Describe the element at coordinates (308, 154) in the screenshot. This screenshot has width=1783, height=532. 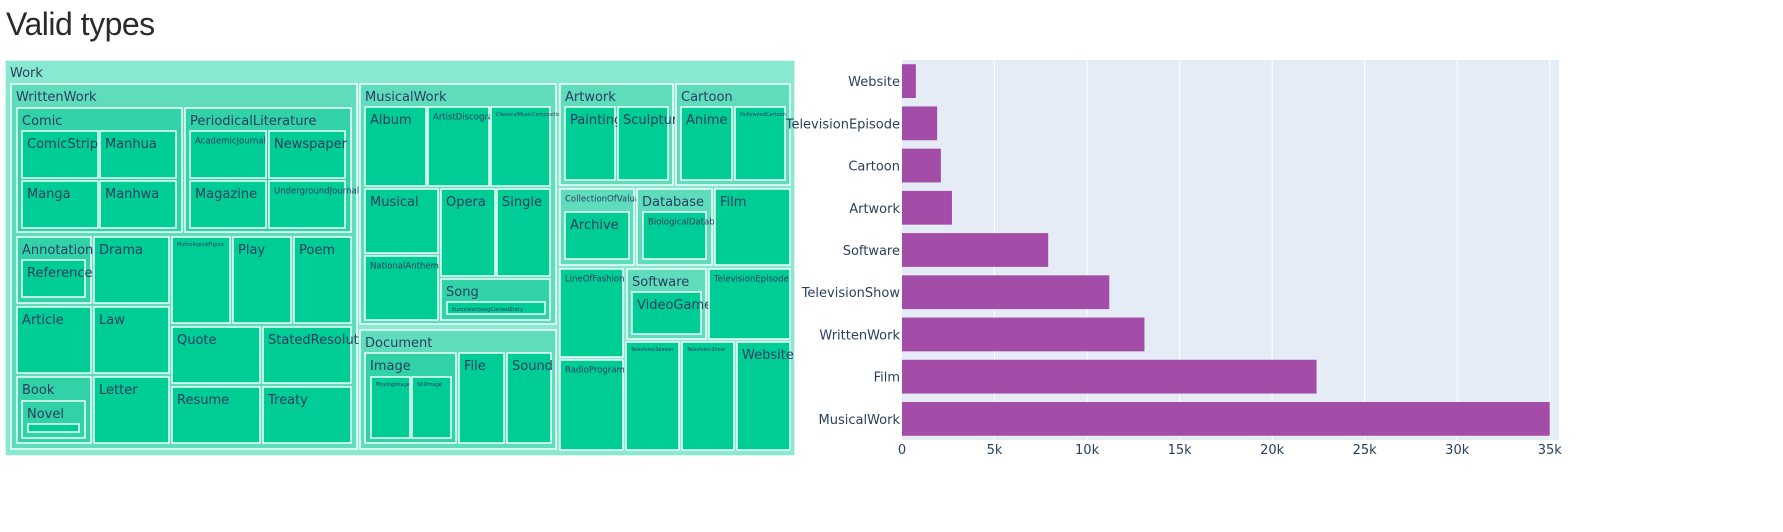
I see `treemap-node-newspaper: Newspaper` at that location.